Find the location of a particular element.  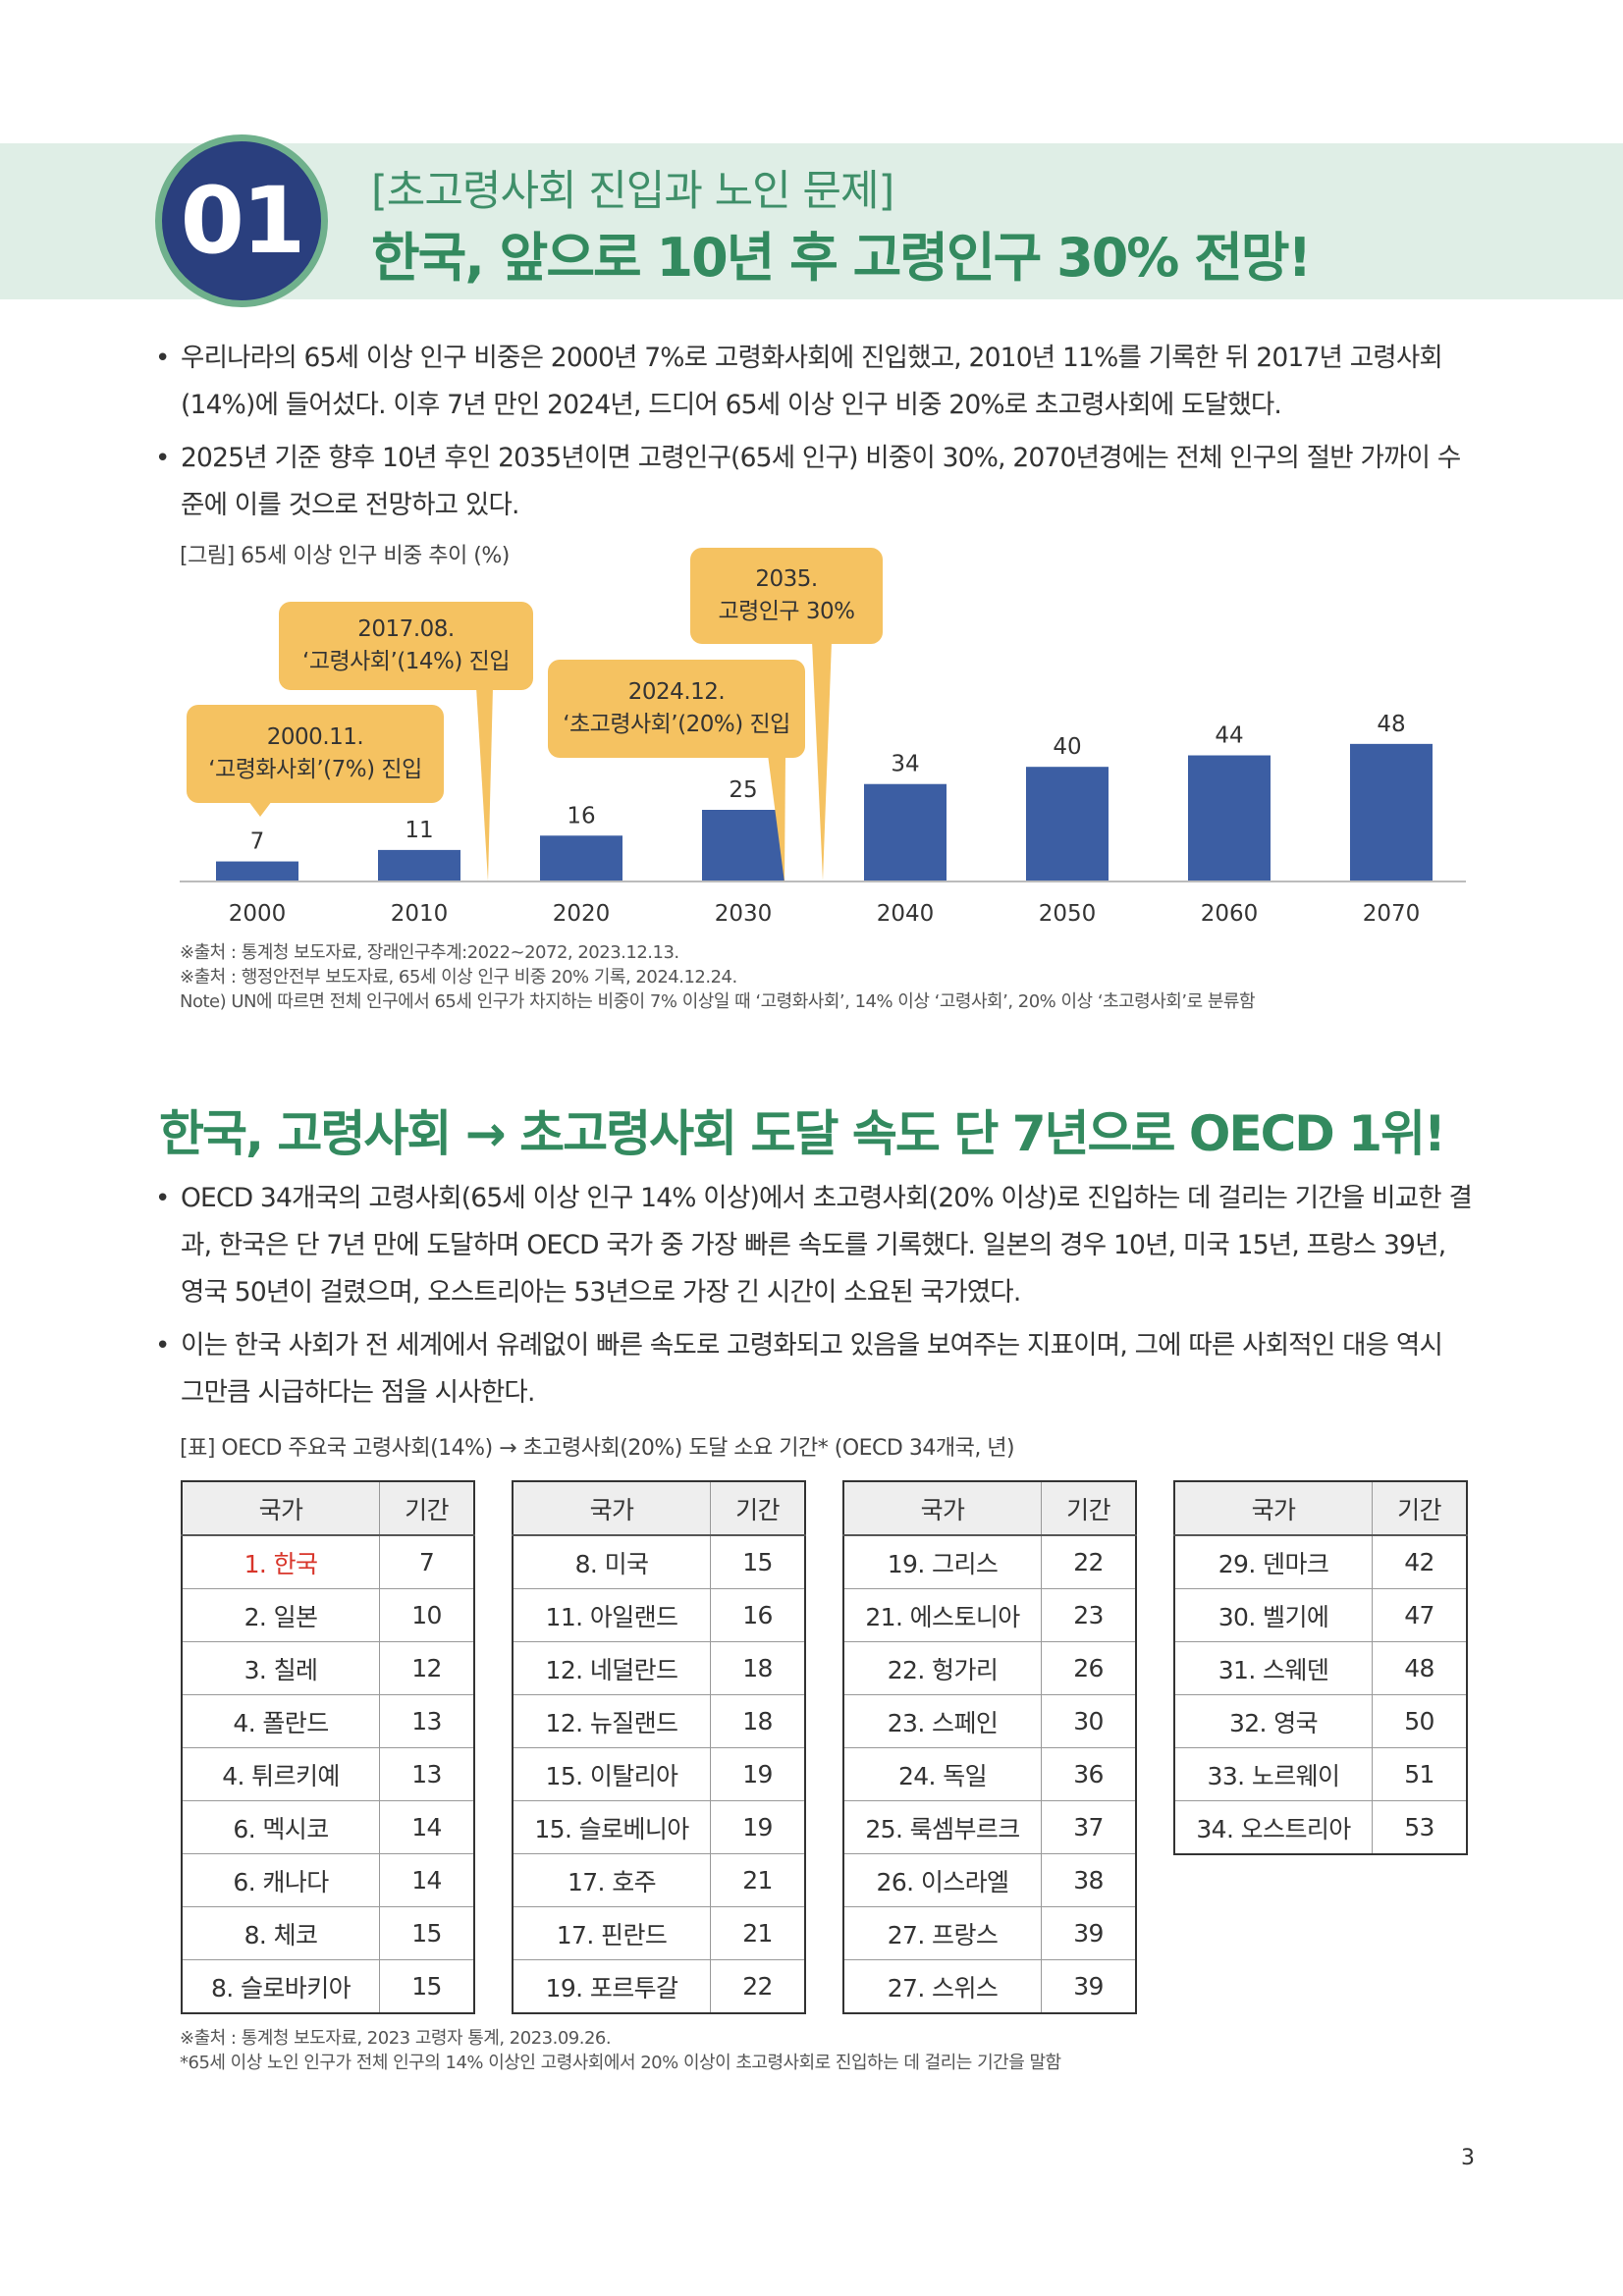

table-row: 2. 일본 10 is located at coordinates (328, 1615).